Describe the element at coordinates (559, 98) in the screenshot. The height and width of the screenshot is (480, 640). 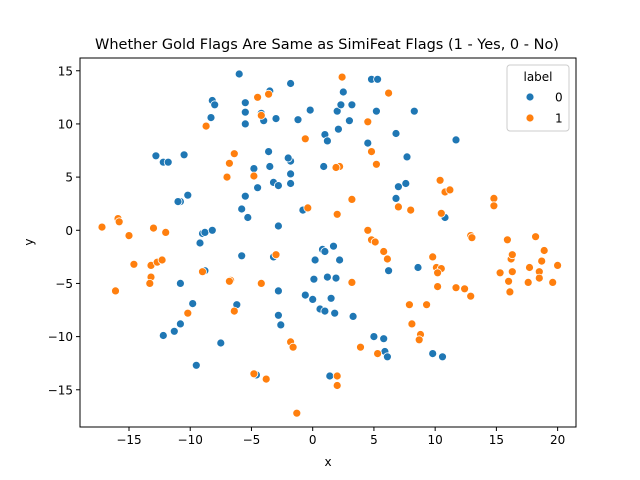
I see `legend-entry-label: 0` at that location.